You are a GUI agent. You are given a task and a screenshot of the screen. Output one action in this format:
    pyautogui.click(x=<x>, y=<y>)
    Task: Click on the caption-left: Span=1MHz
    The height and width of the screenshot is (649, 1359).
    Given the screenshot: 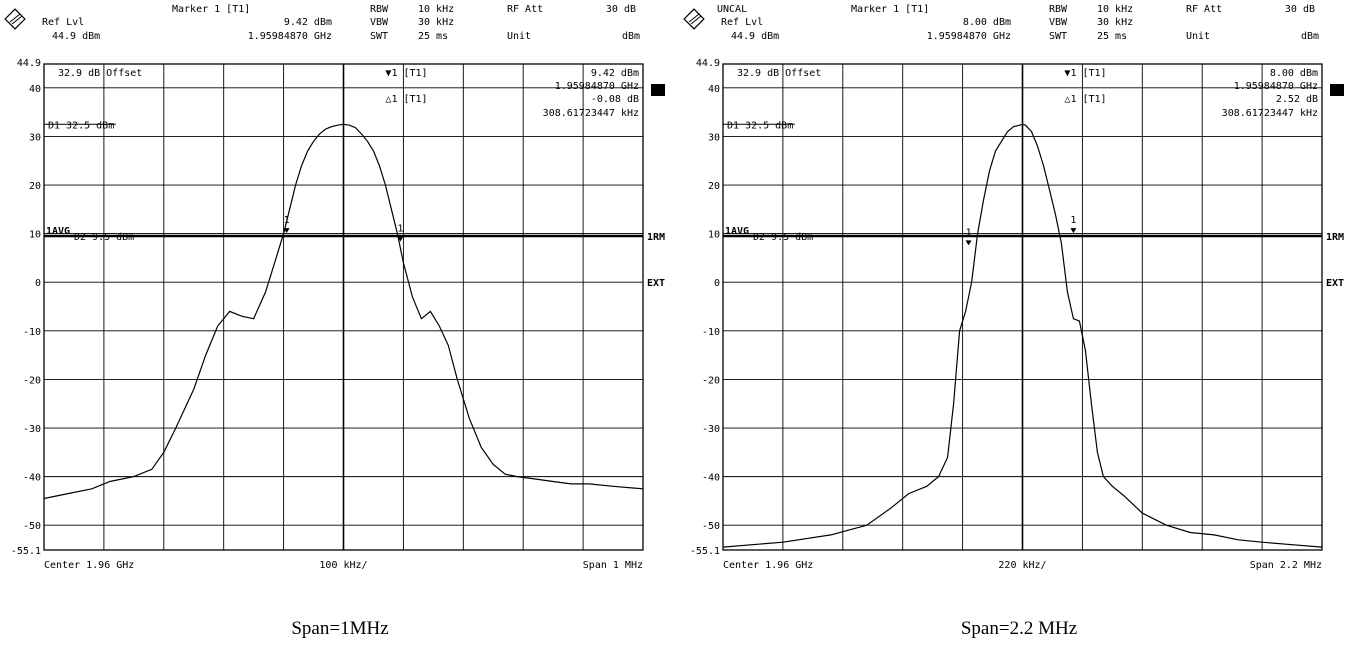 What is the action you would take?
    pyautogui.click(x=340, y=628)
    